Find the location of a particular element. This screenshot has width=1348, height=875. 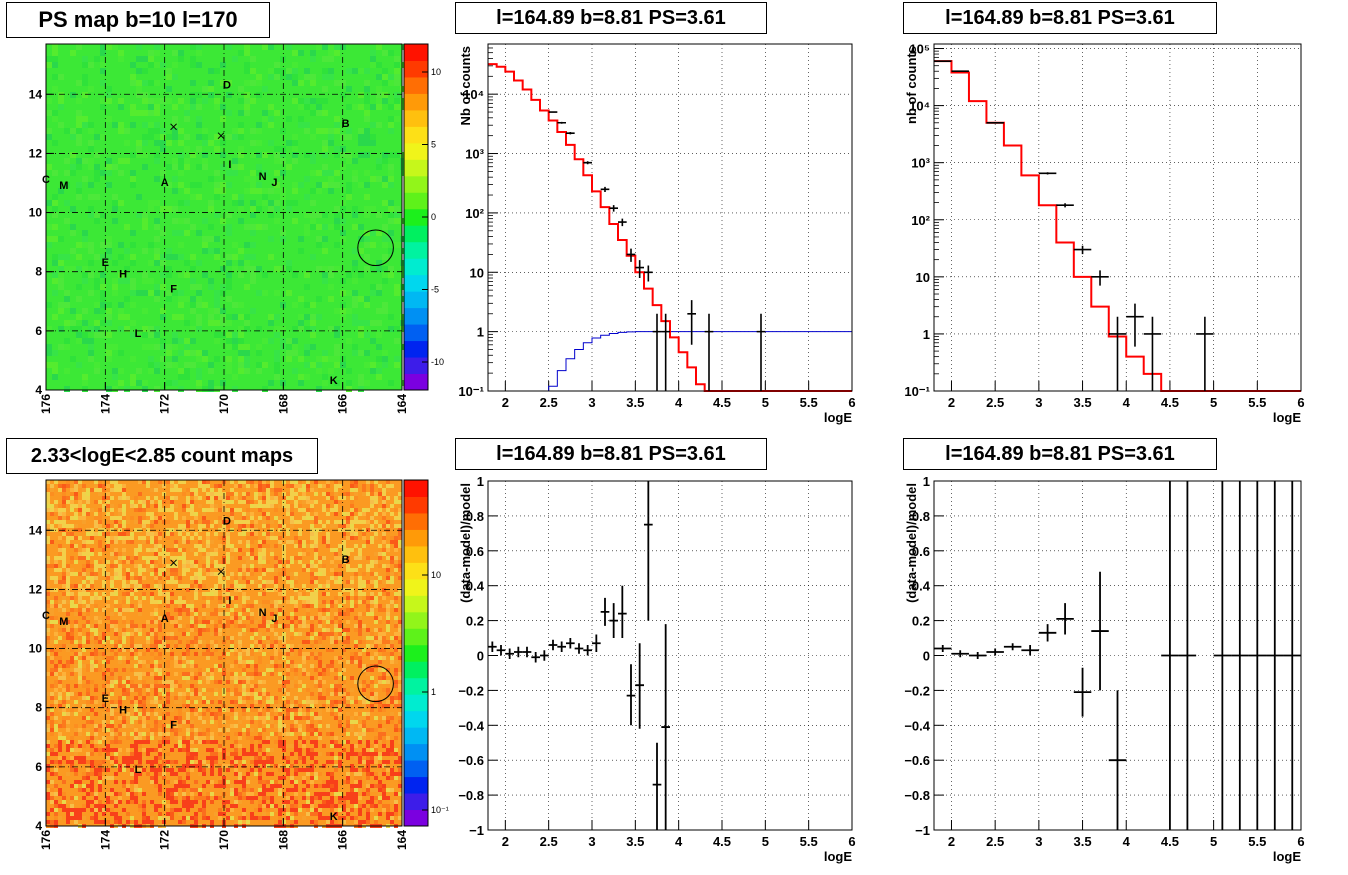

colorbar-tick-label: 0 is located at coordinates (433, 217).